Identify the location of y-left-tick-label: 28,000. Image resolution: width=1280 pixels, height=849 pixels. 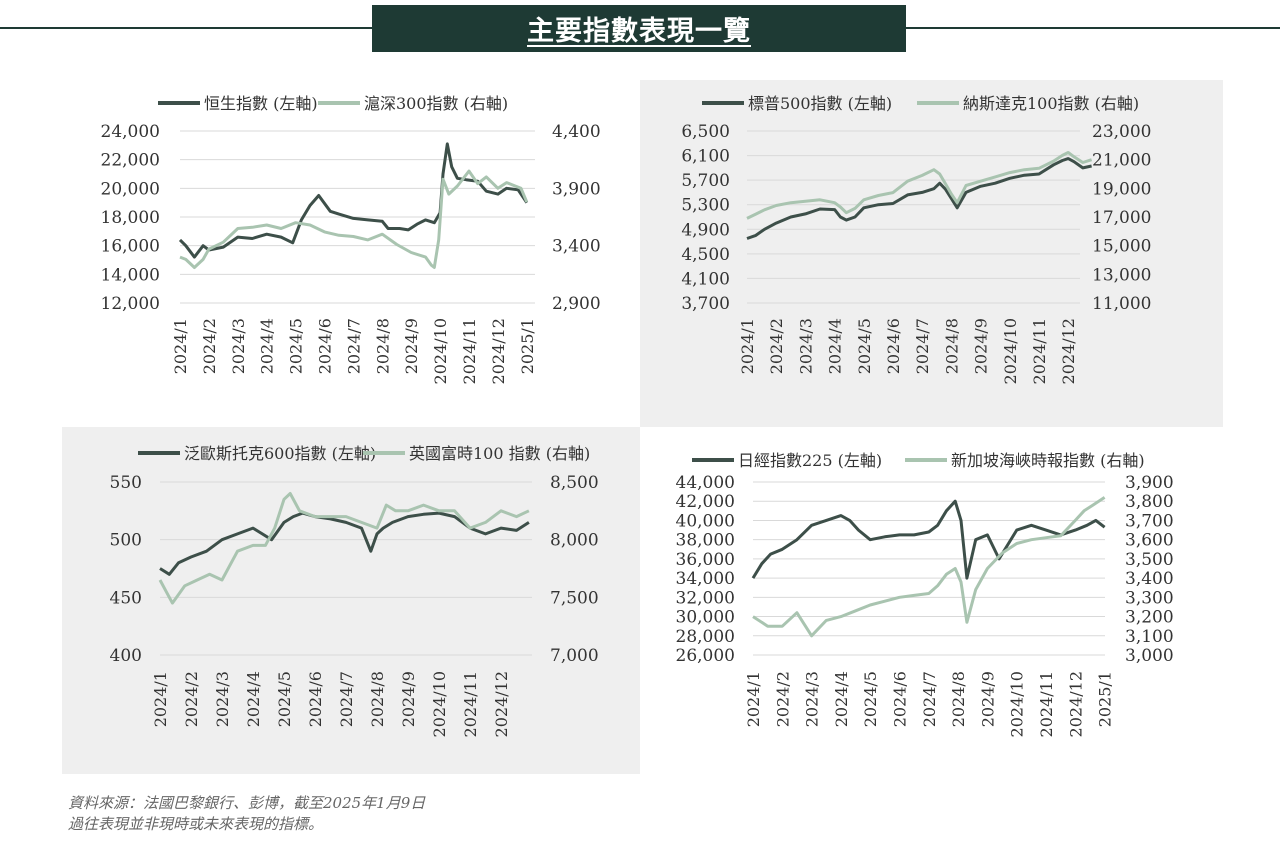
(705, 637).